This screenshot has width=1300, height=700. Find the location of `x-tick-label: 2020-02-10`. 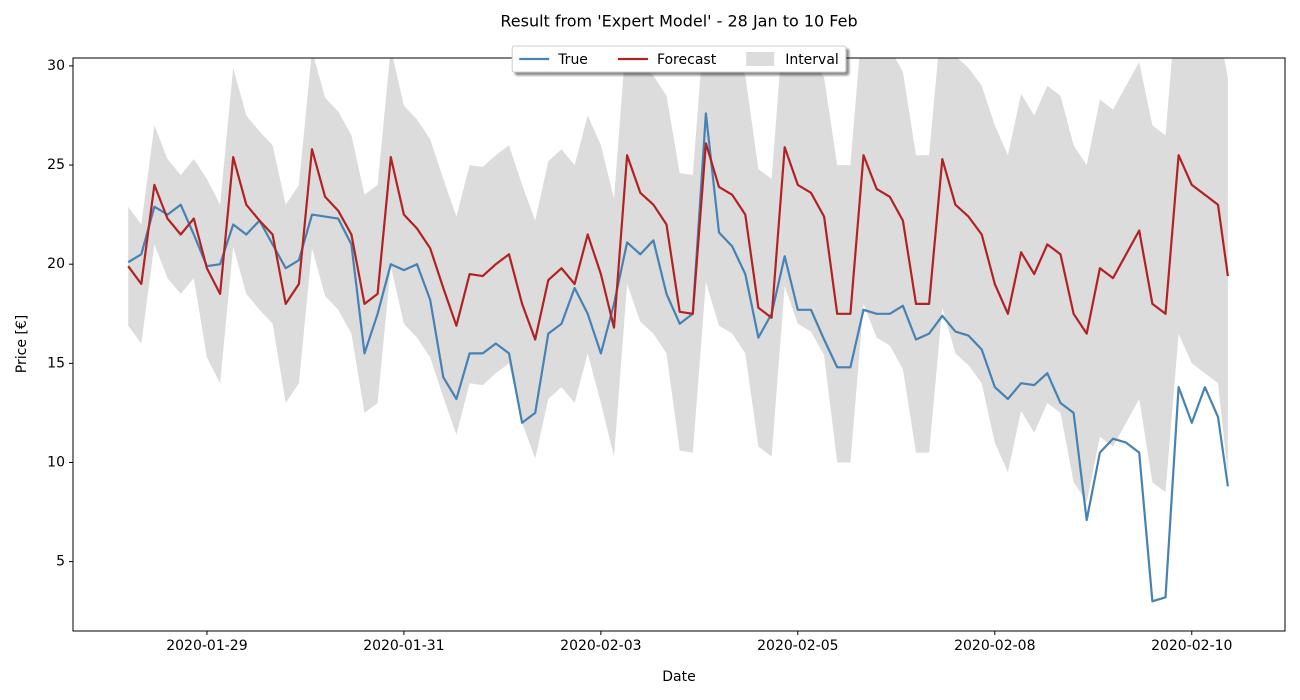

x-tick-label: 2020-02-10 is located at coordinates (1191, 646).